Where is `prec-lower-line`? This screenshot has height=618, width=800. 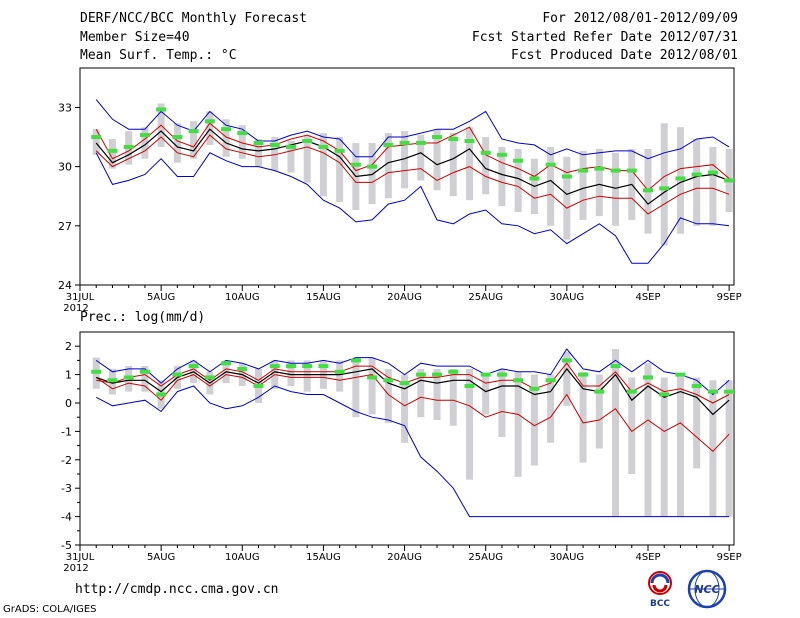 prec-lower-line is located at coordinates (412, 413).